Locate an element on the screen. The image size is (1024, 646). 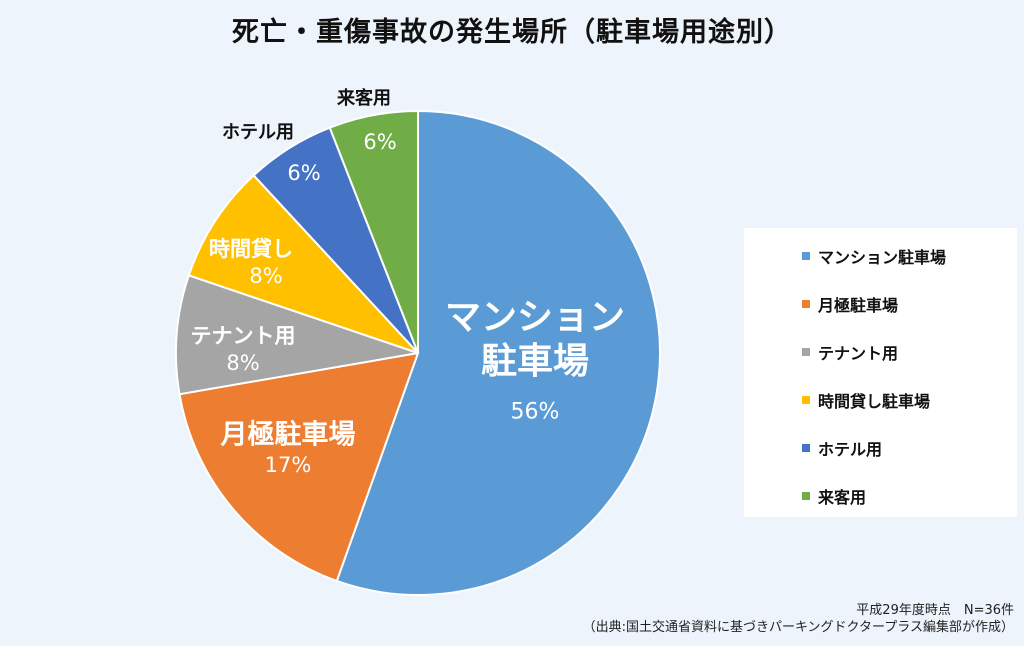
legend-item: 来客用 is located at coordinates (834, 496).